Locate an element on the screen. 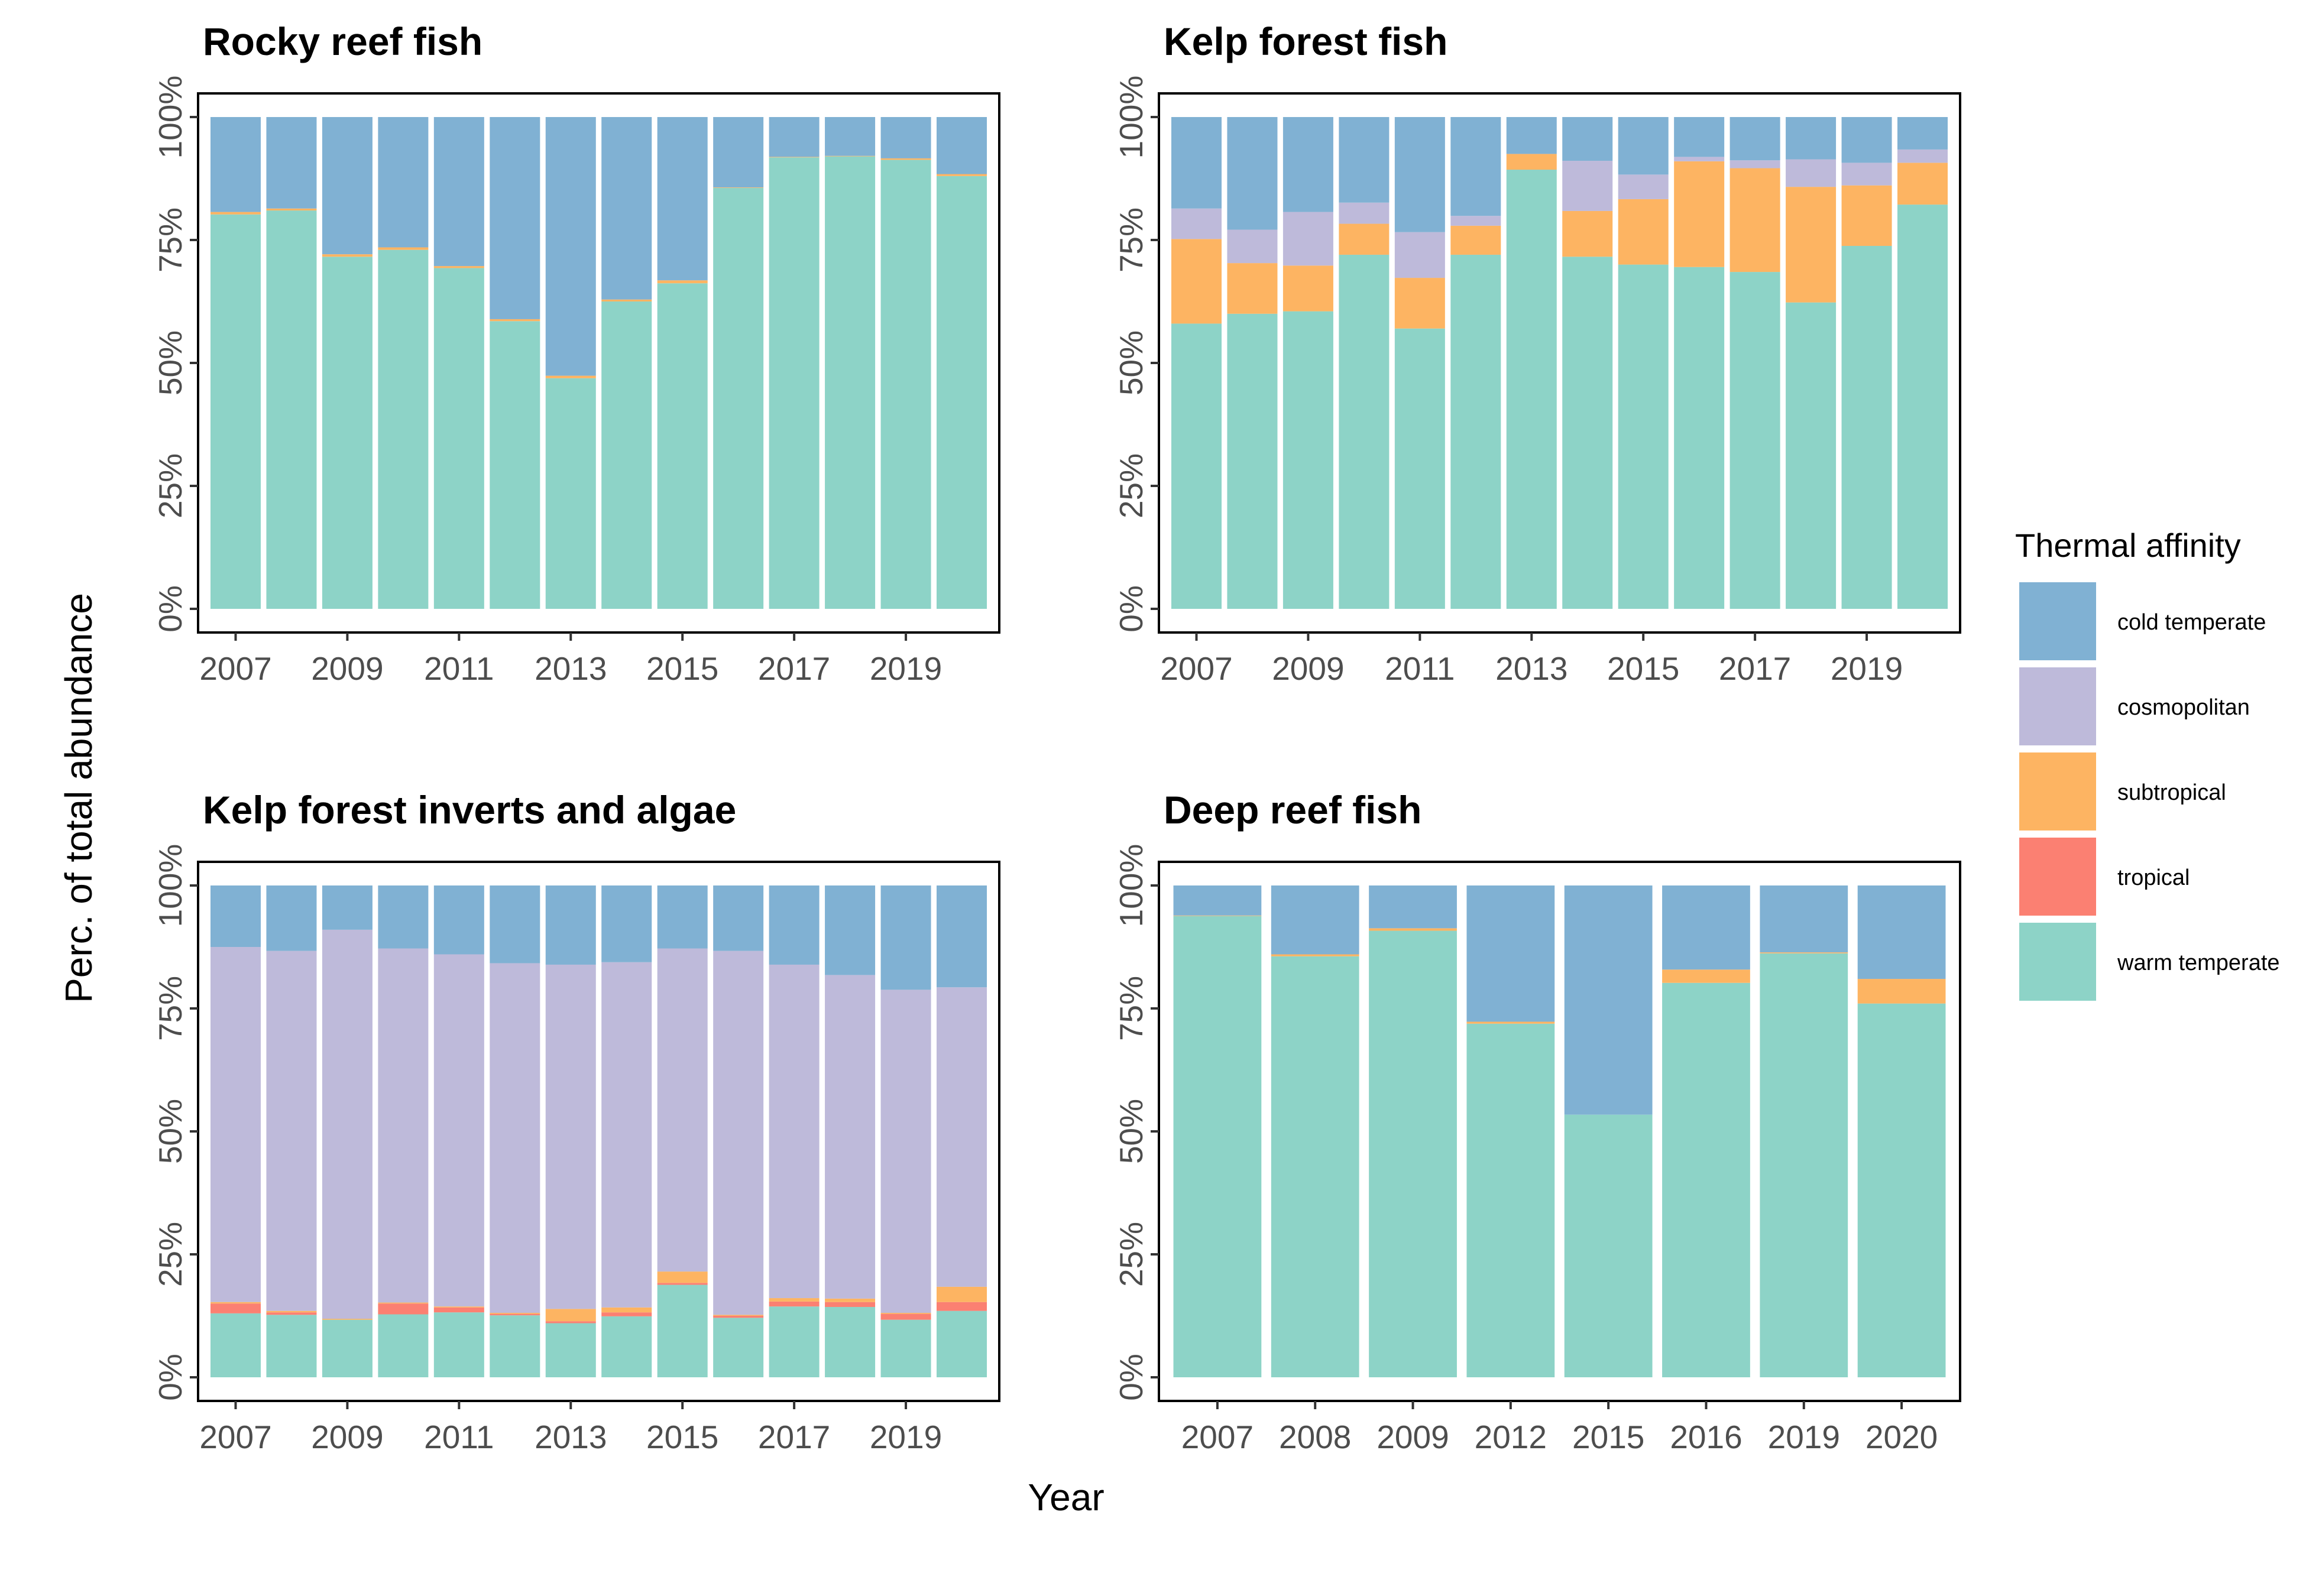 The image size is (2306, 1596). bar-2013-cold-temperate is located at coordinates (570, 925).